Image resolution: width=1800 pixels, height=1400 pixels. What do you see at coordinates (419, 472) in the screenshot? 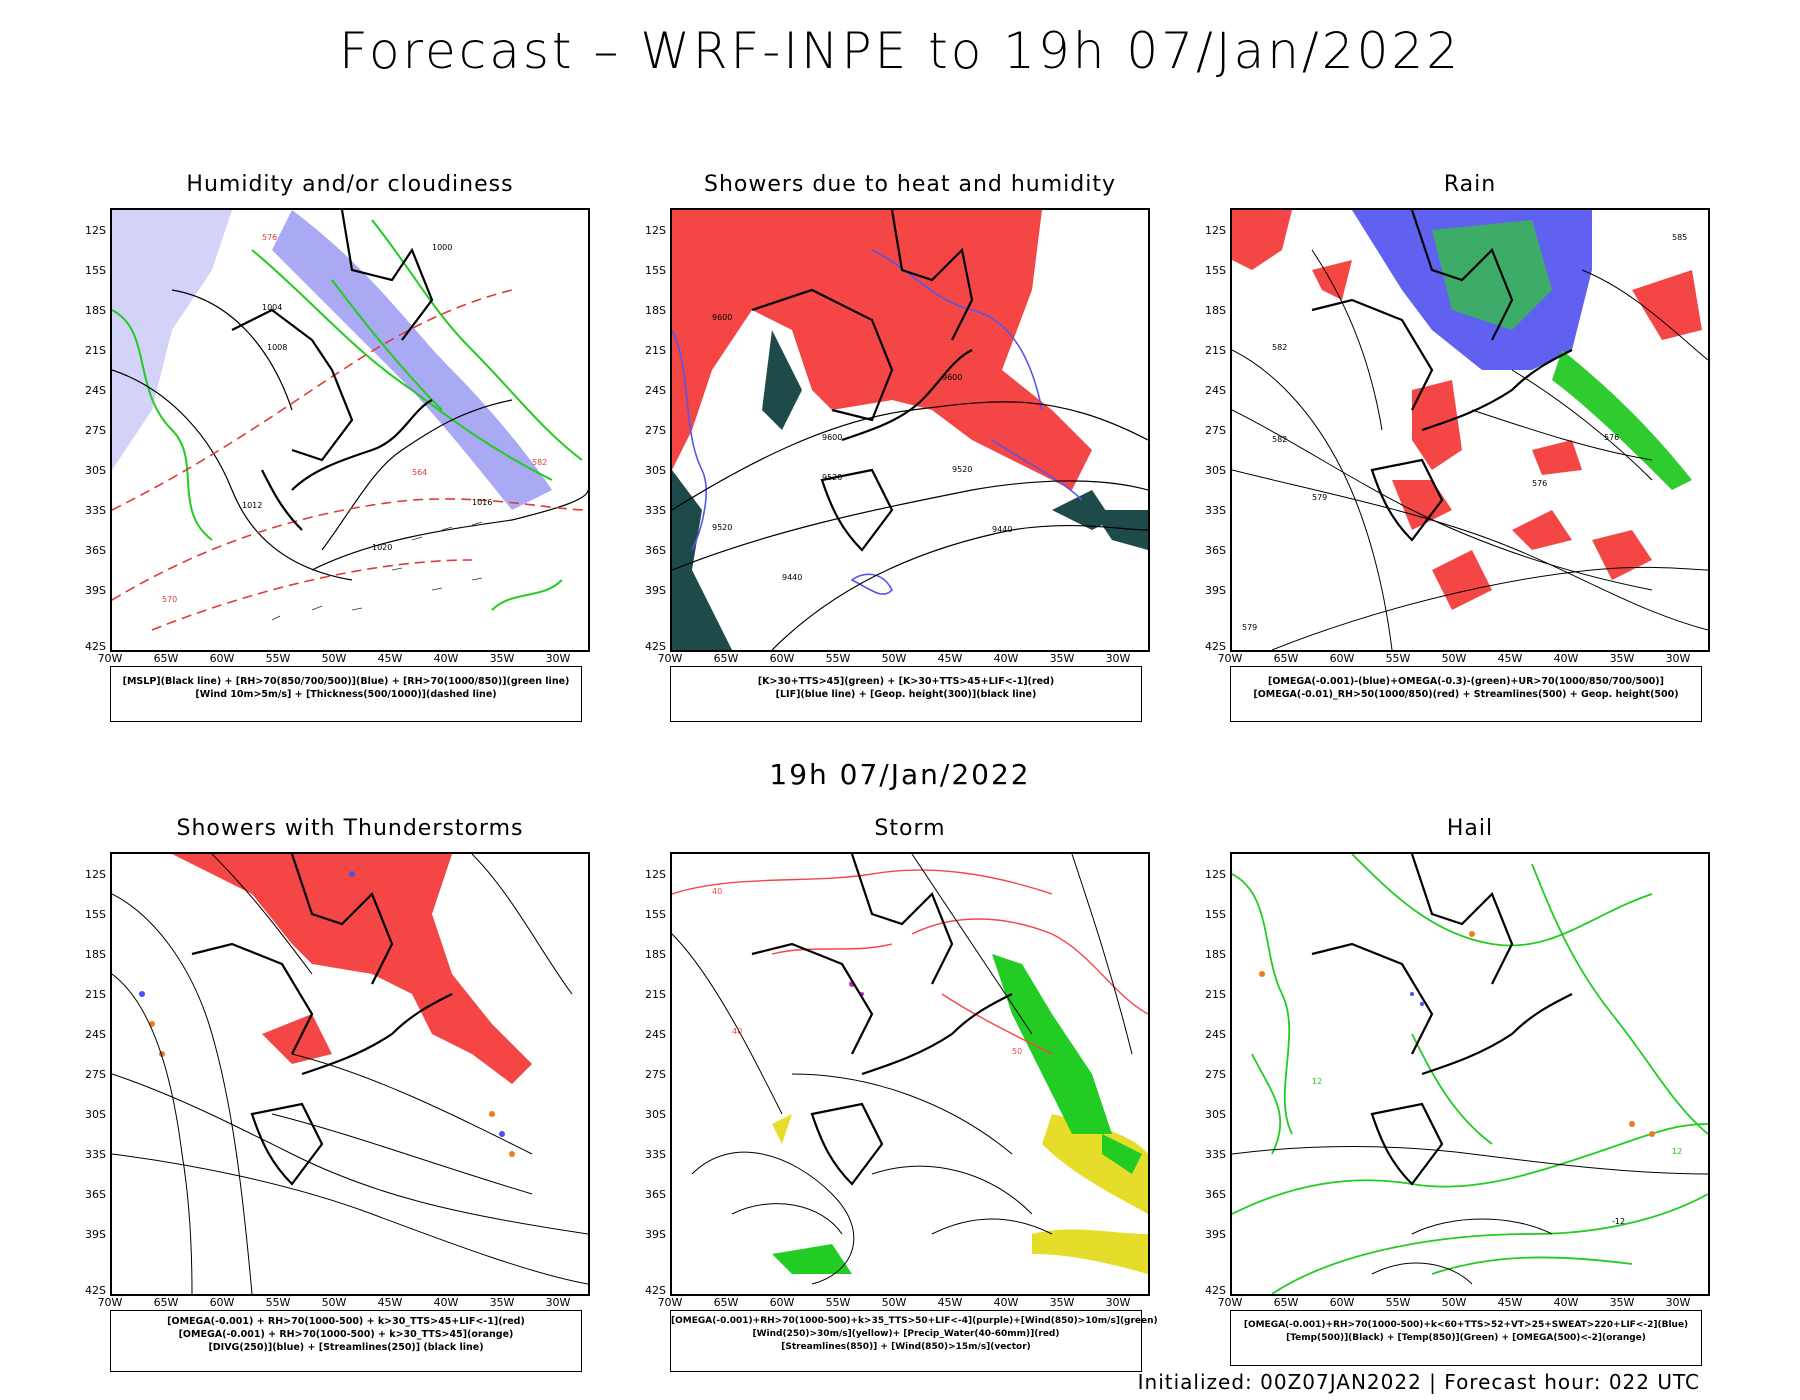
I see `contour-label: 564` at bounding box center [419, 472].